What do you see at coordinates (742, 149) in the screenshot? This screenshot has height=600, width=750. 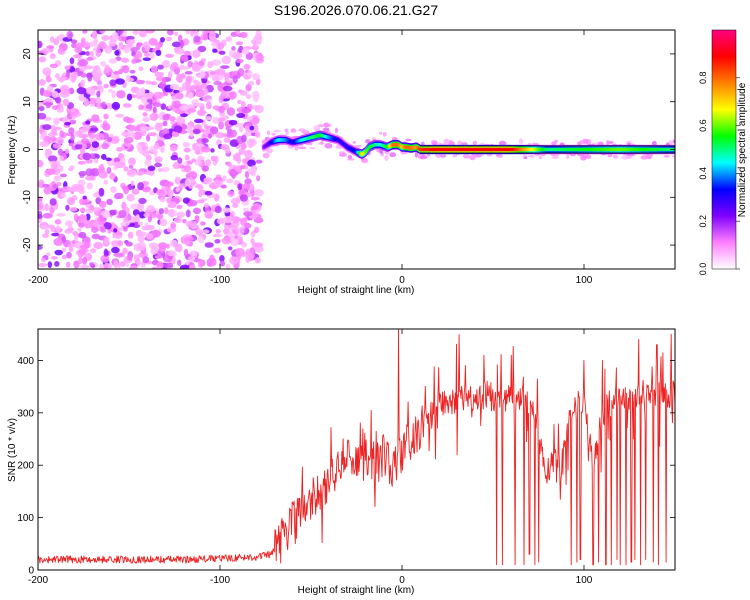 I see `colorbar-label: Normalized spectral amplitude` at bounding box center [742, 149].